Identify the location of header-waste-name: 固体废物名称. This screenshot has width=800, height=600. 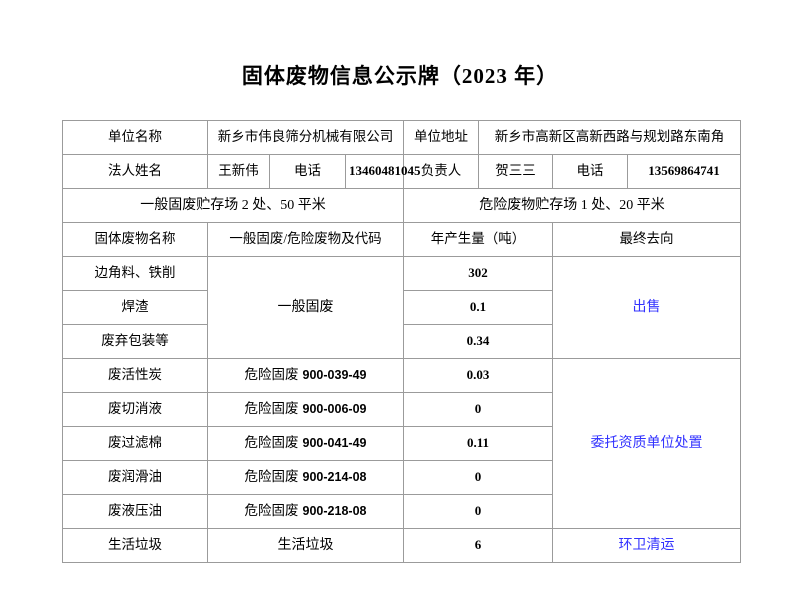
(135, 239).